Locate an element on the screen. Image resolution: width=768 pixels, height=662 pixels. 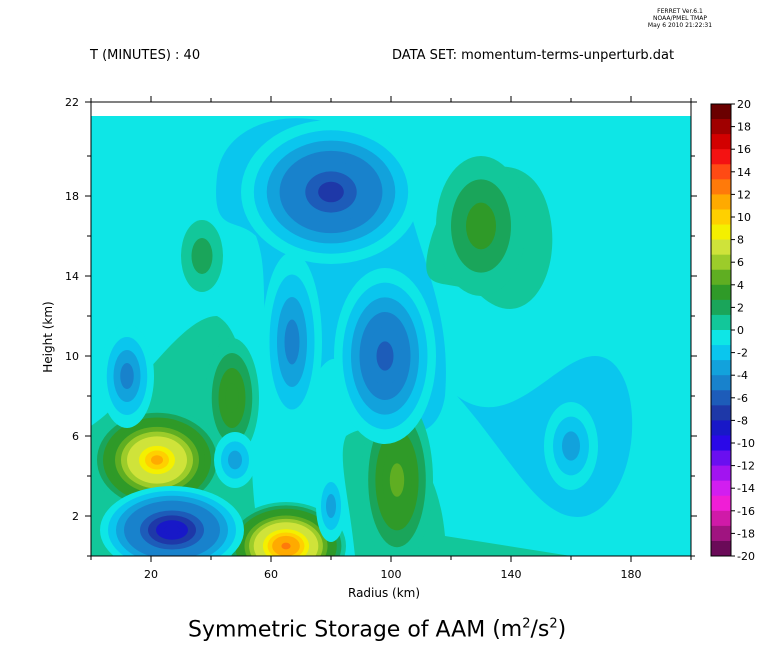
x-tick-label: 60 is located at coordinates (271, 574).